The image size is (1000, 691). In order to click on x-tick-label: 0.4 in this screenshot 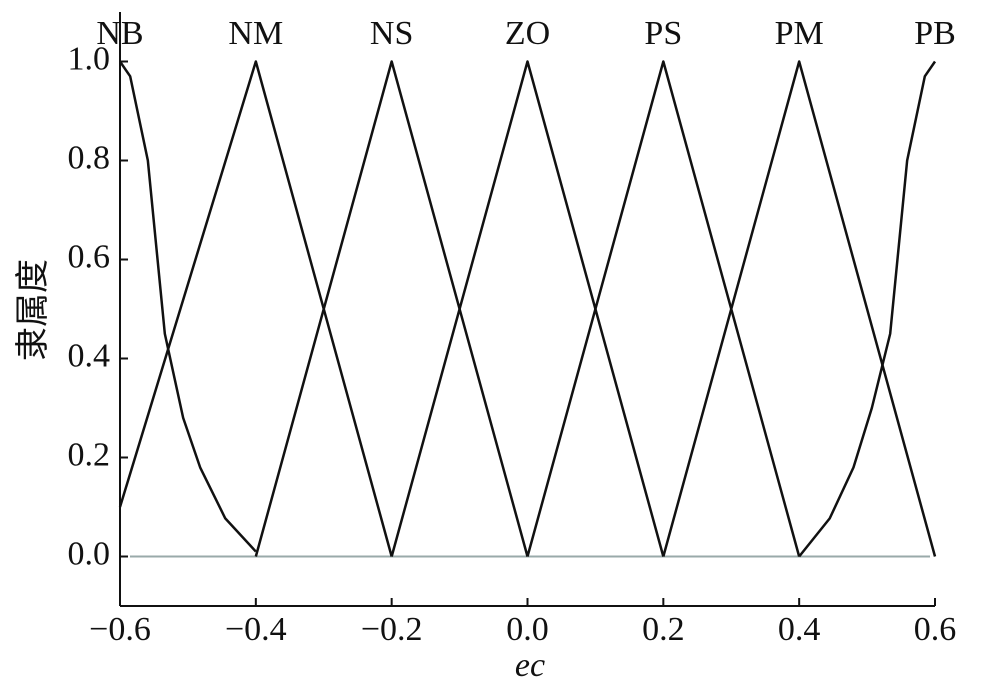, I will do `click(799, 629)`.